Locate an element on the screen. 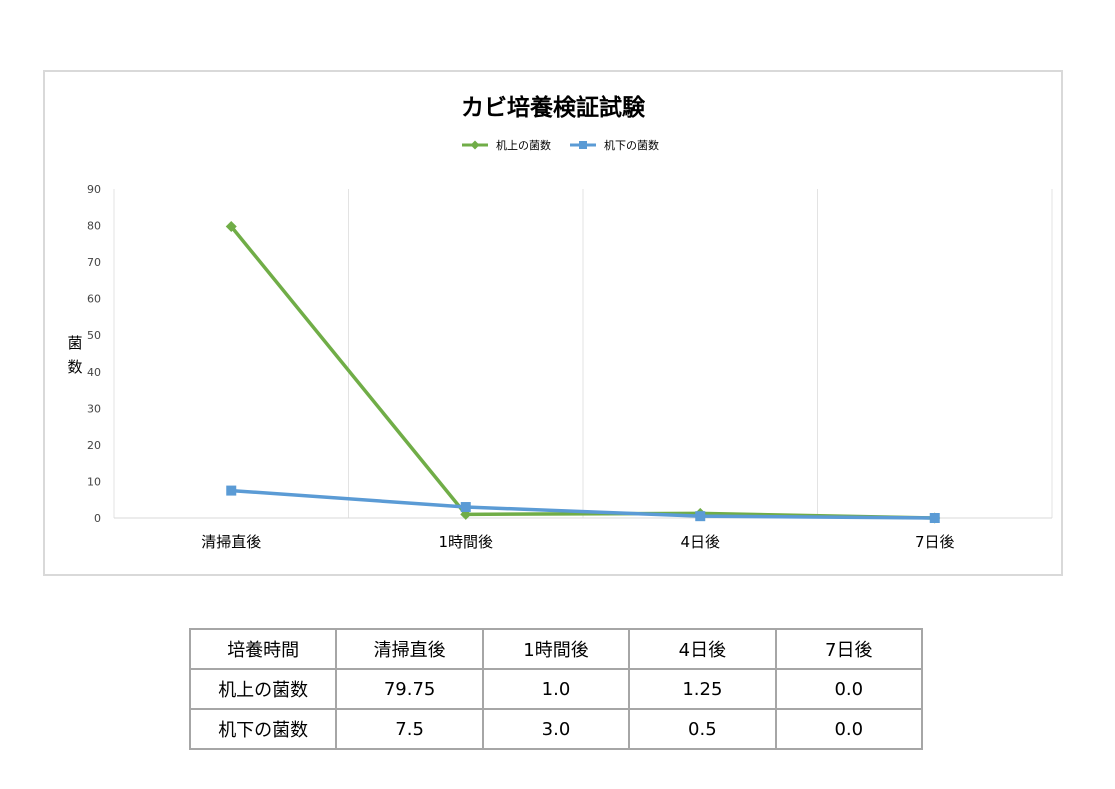 The height and width of the screenshot is (789, 1115). data-point-diamond is located at coordinates (231, 226).